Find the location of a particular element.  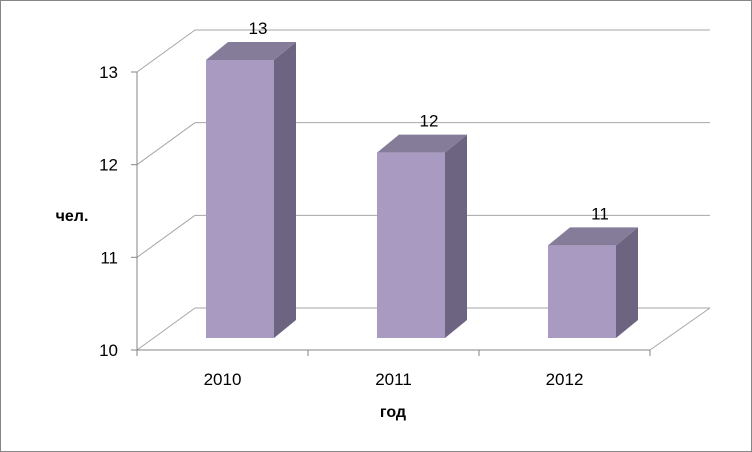

floor-edge is located at coordinates (680, 329).